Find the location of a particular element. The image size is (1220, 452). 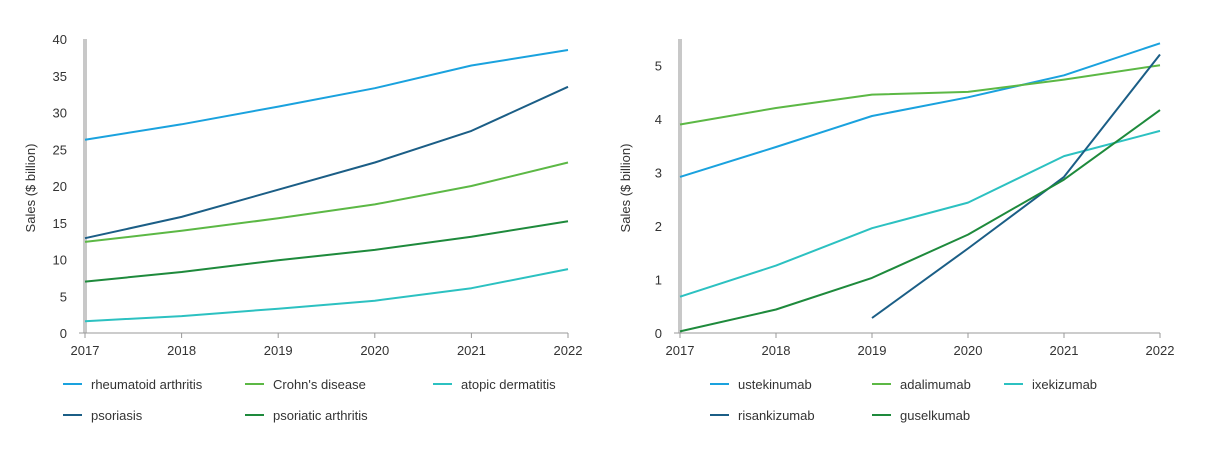

y-tick-label: 10 is located at coordinates (60, 260).